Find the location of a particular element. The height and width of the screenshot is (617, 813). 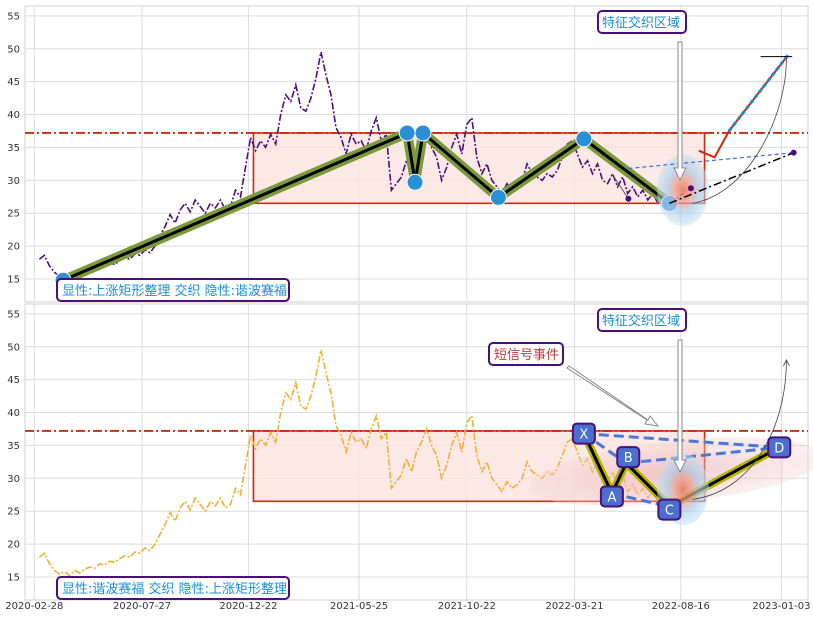

bottom-pattern-label-text: 显性:谐波赛福 交织 隐性:上涨矩形整理 is located at coordinates (174, 589).